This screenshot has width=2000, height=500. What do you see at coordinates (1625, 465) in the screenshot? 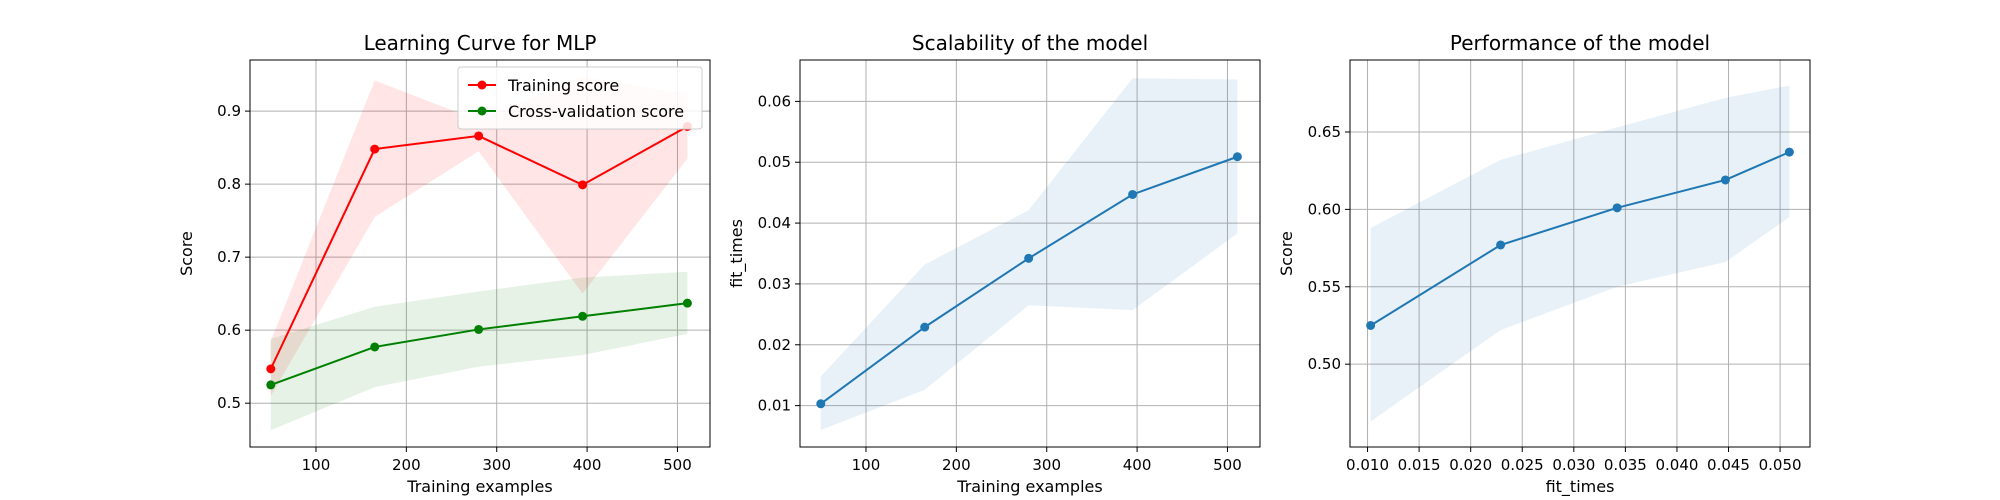
I see `x-tick-label: 0.035` at bounding box center [1625, 465].